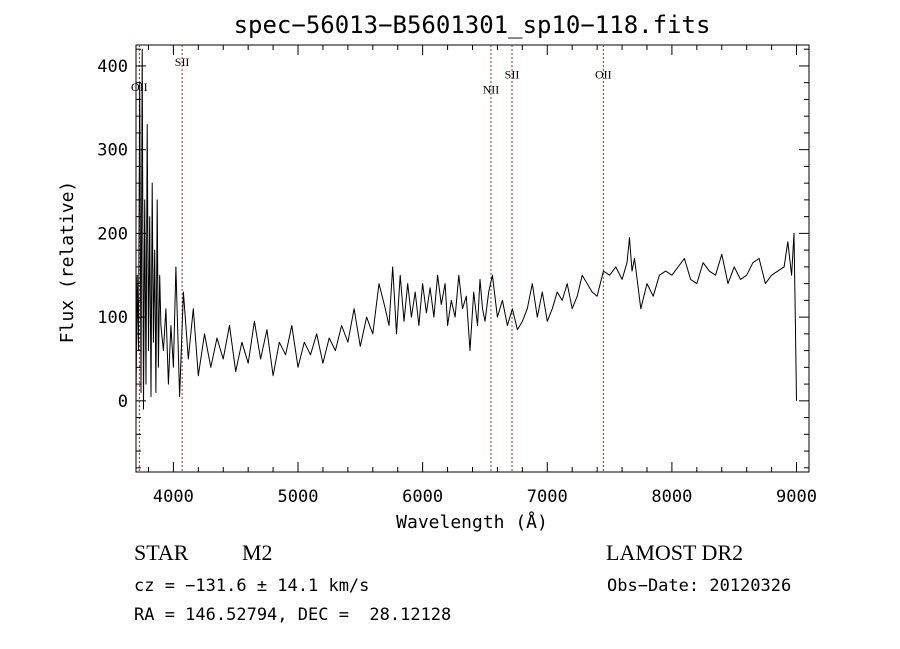 This screenshot has width=900, height=649. What do you see at coordinates (671, 497) in the screenshot?
I see `x-tick-label: 8000` at bounding box center [671, 497].